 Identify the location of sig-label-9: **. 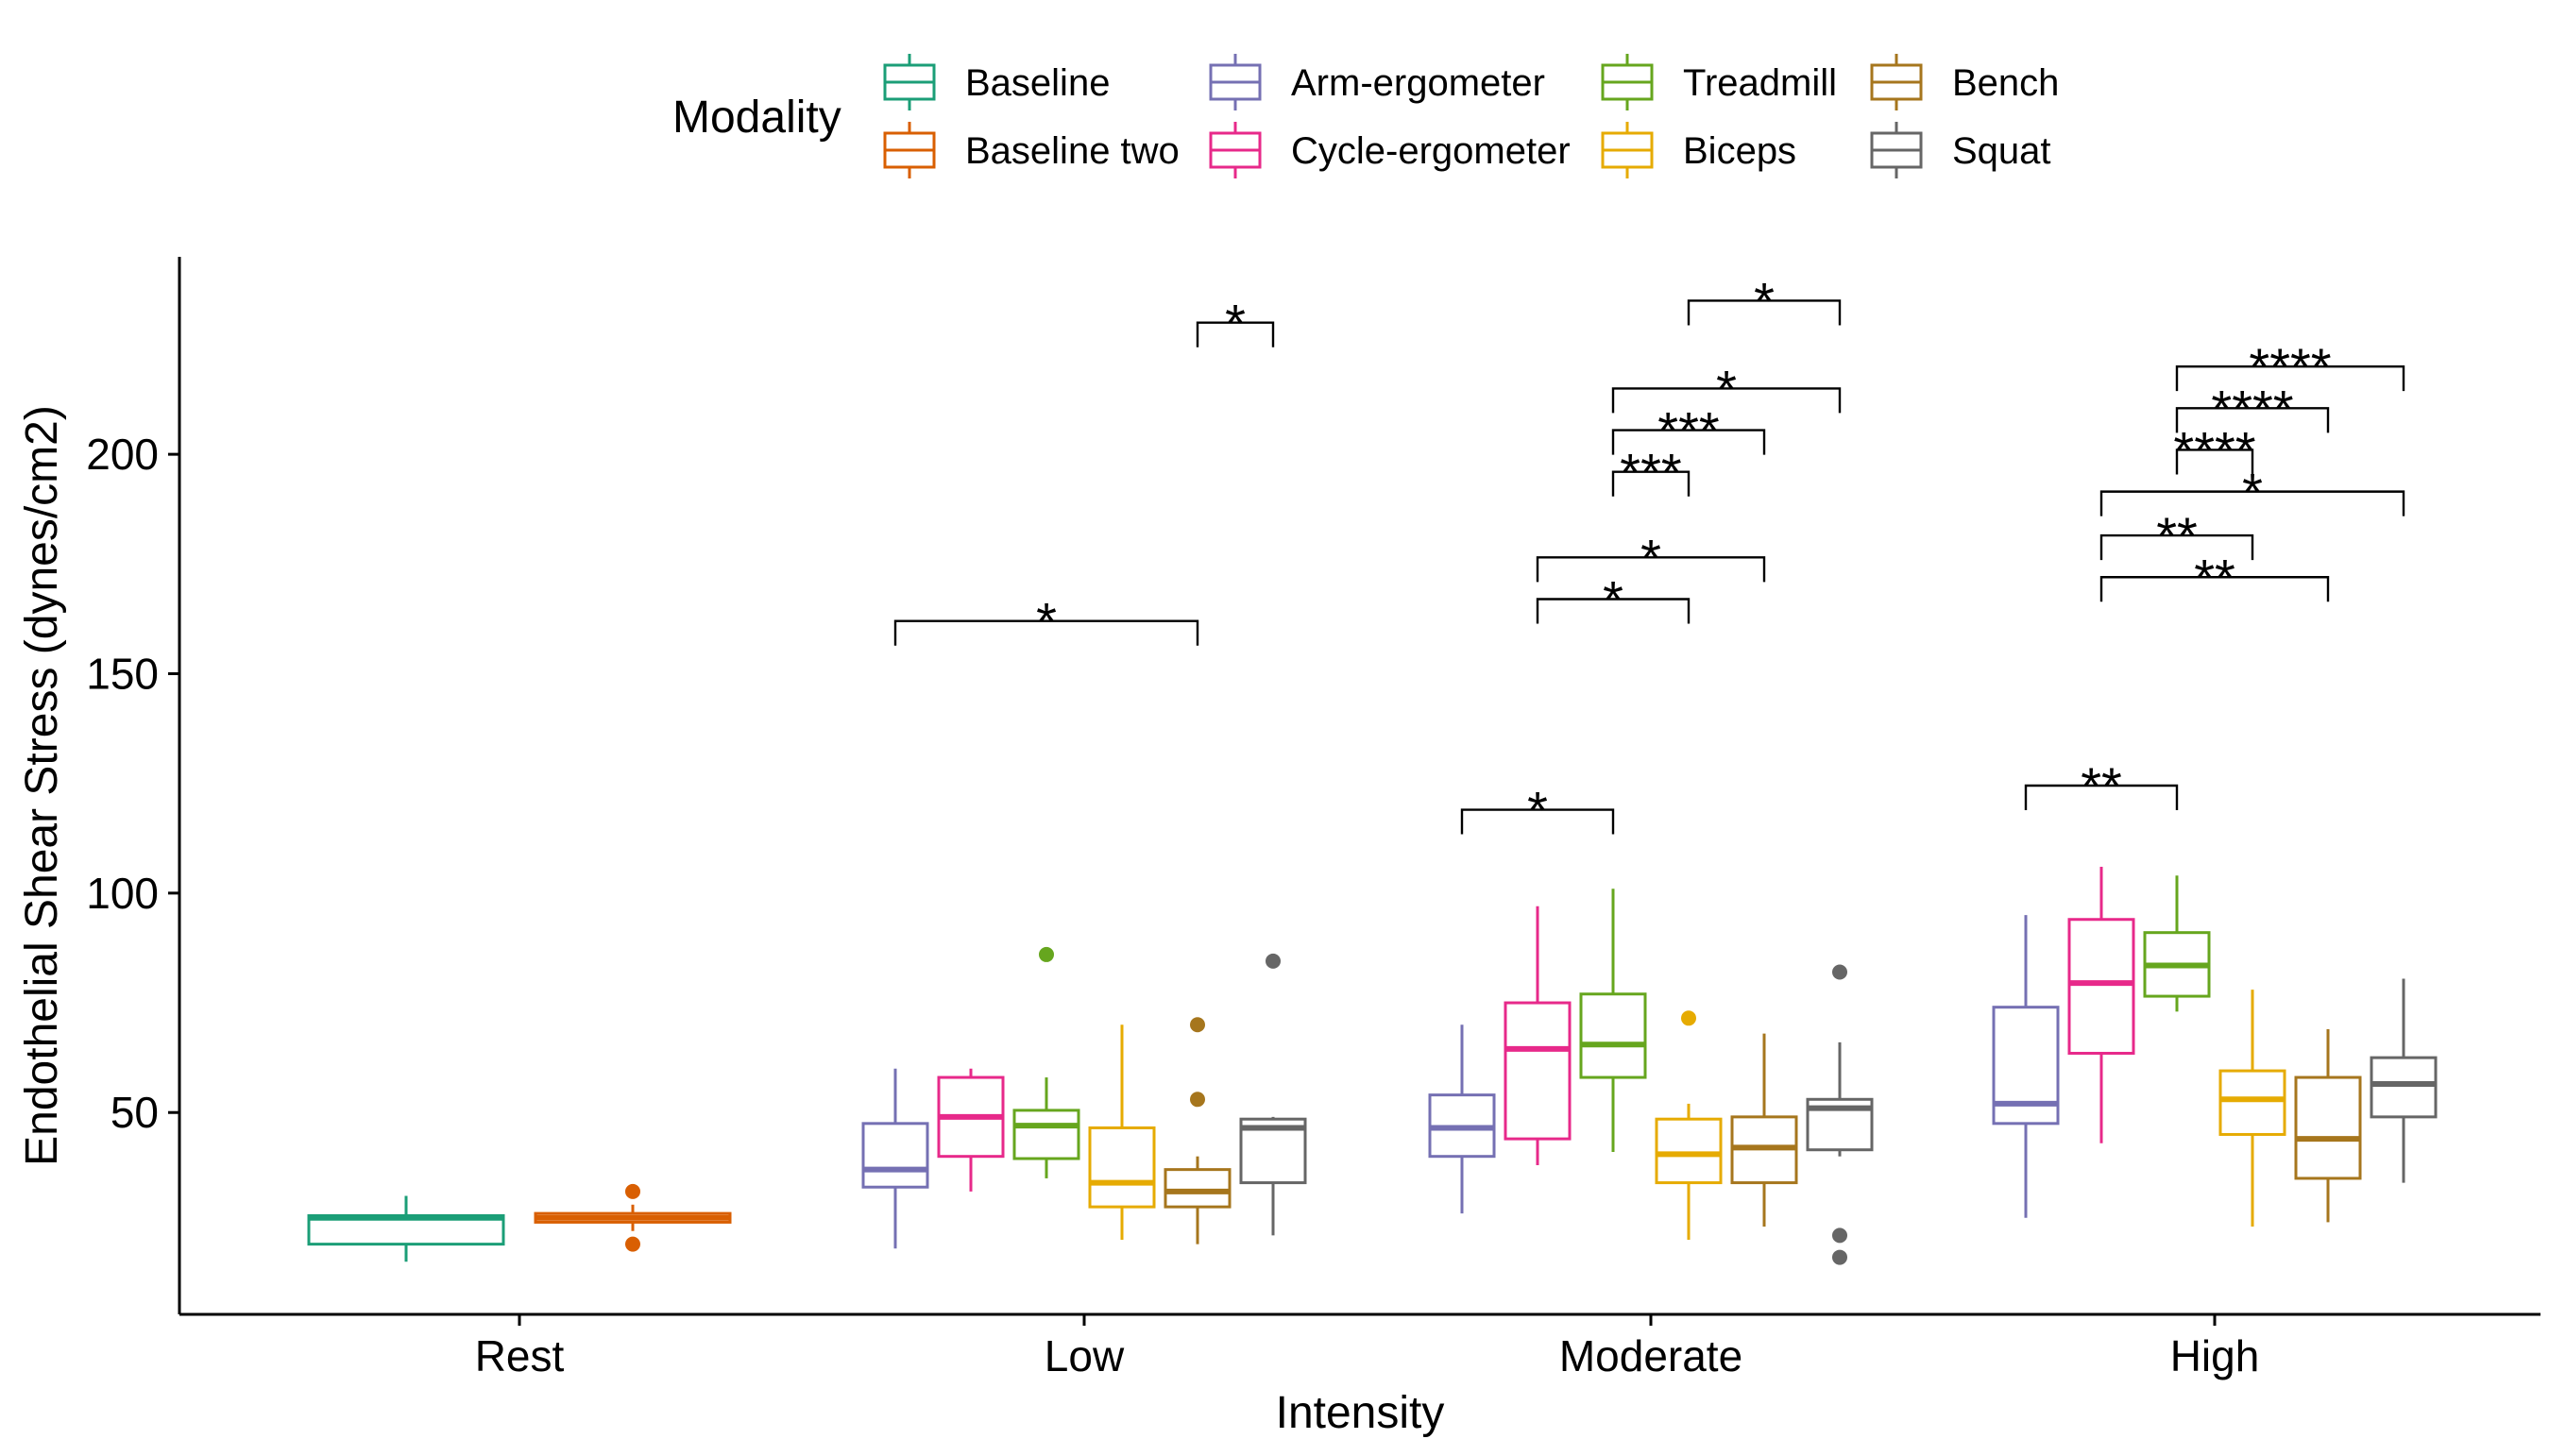
(2101, 786).